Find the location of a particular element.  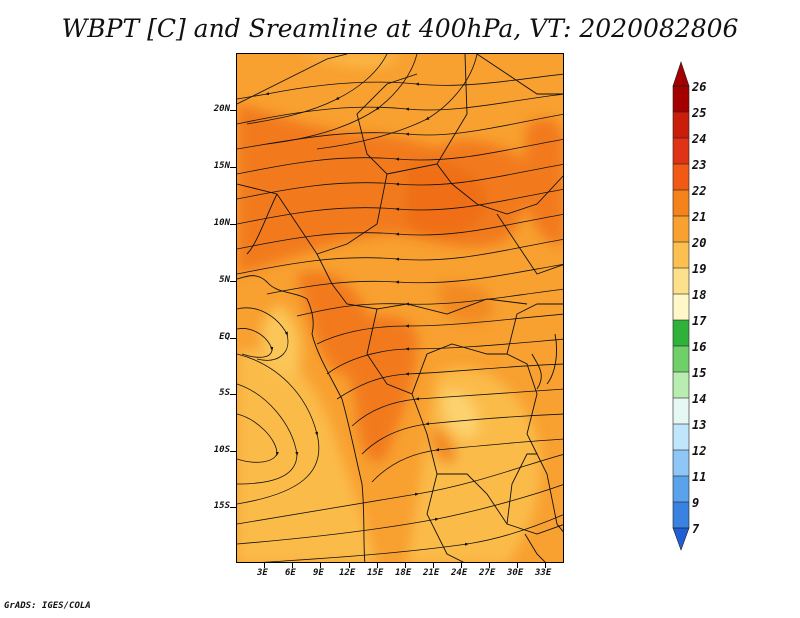

colorbar-label-15: 15 is located at coordinates (699, 373).